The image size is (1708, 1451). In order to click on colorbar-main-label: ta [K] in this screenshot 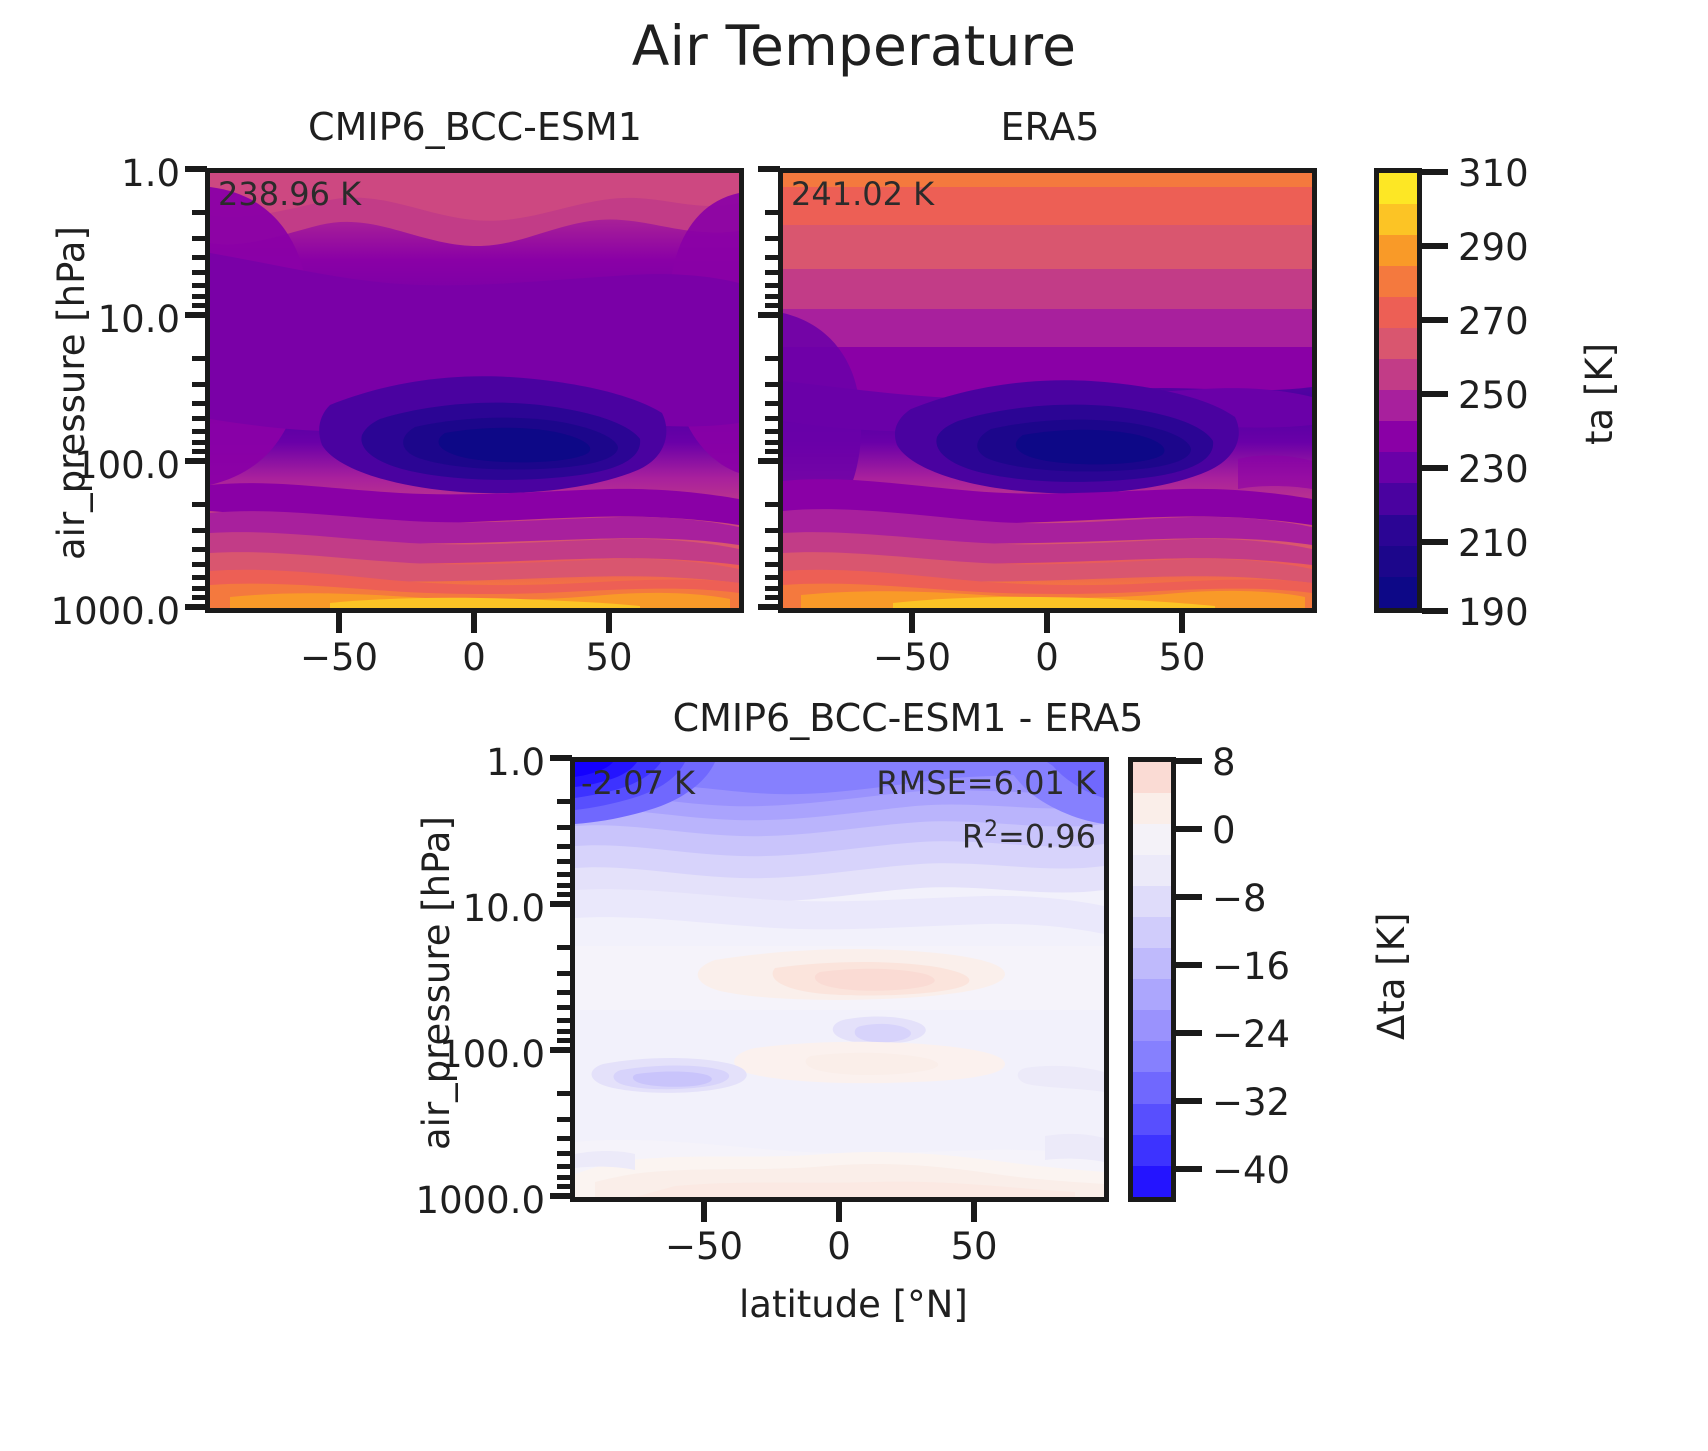, I will do `click(1599, 393)`.